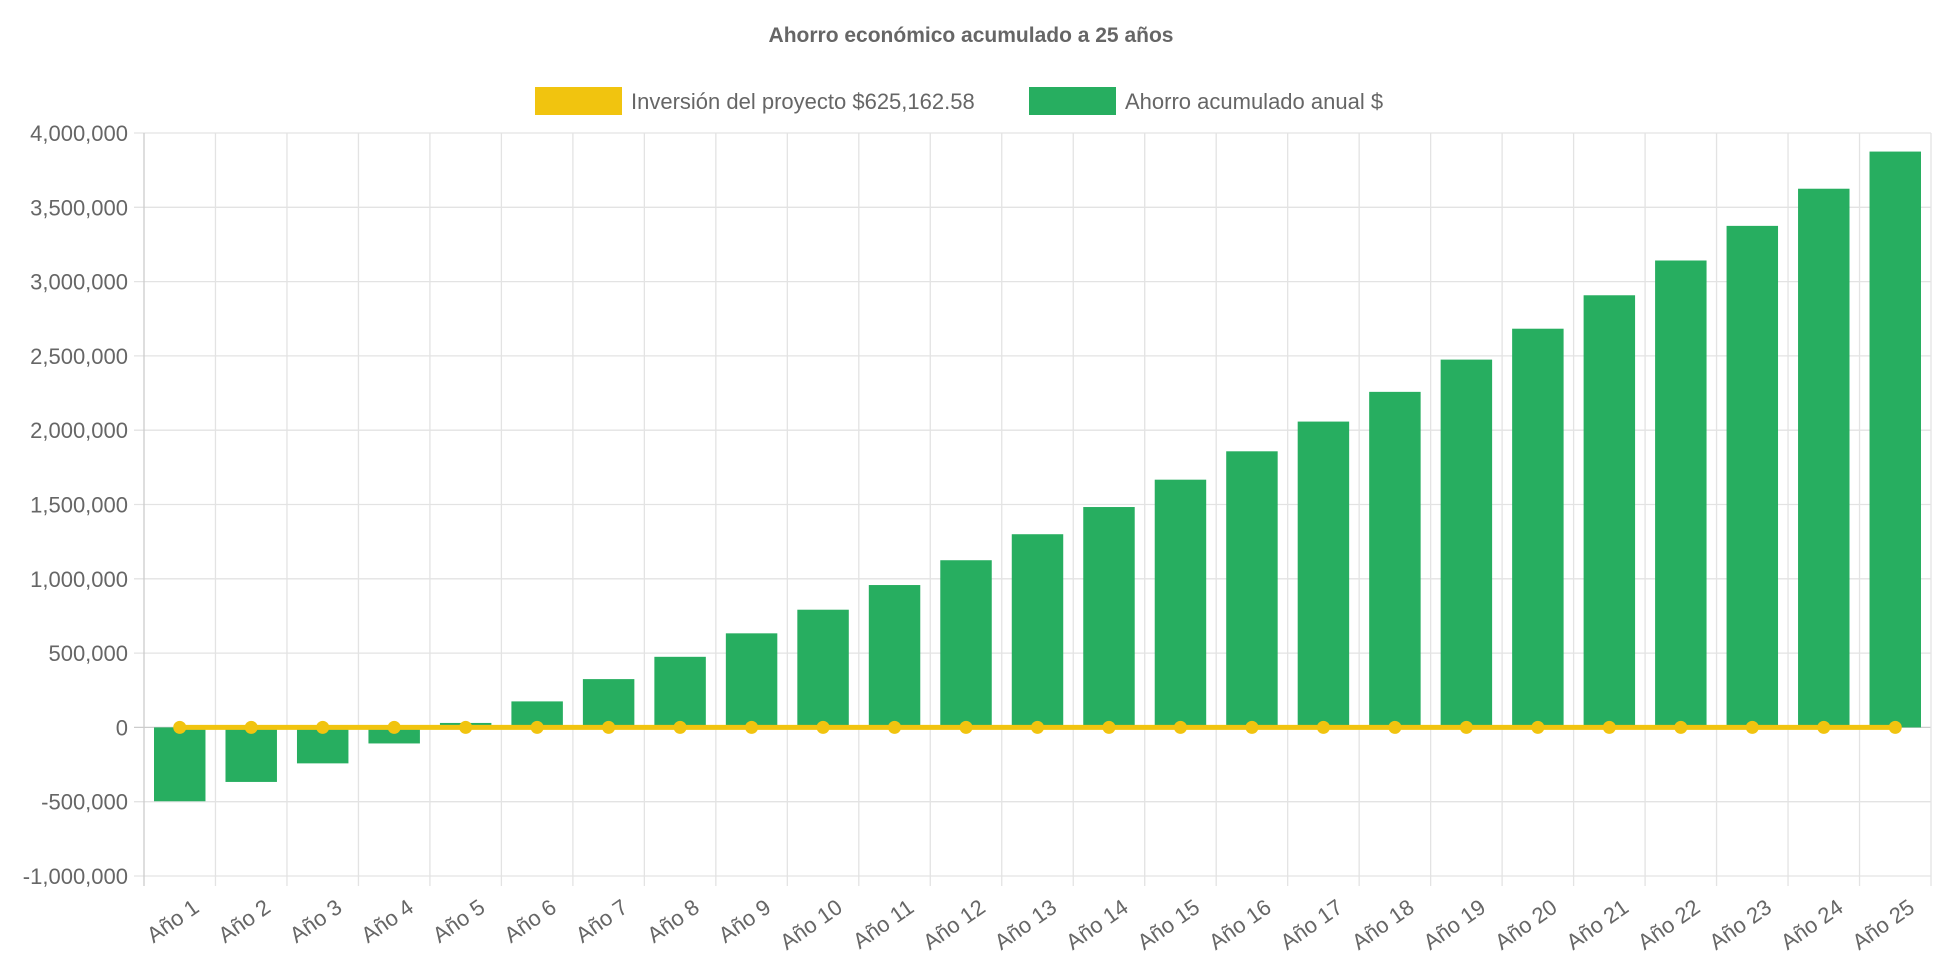  I want to click on x-tick-label: Año 20, so click(1525, 924).